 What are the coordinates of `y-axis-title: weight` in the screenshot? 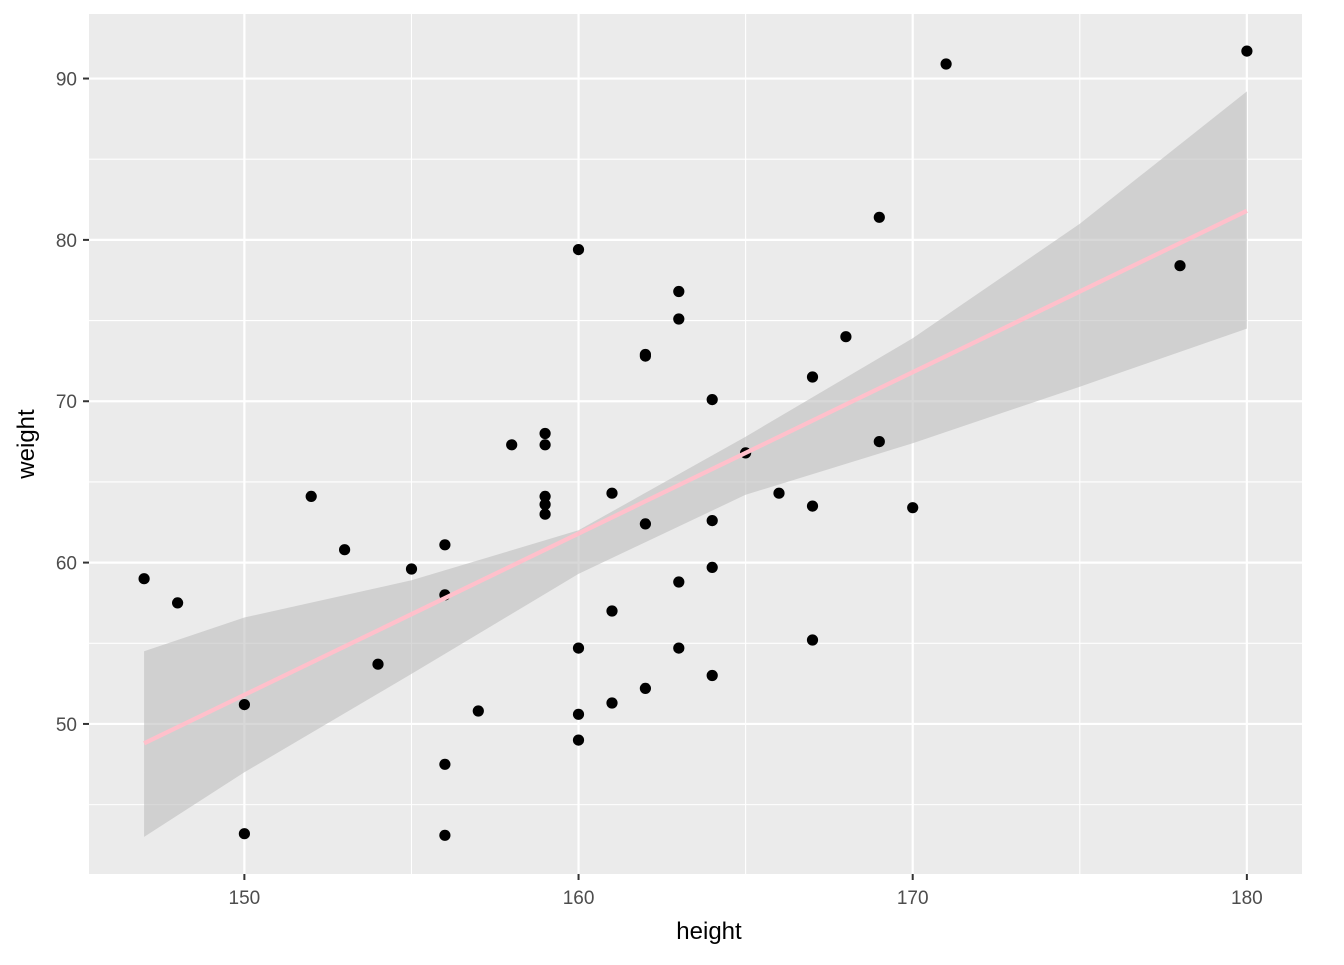 It's located at (26, 444).